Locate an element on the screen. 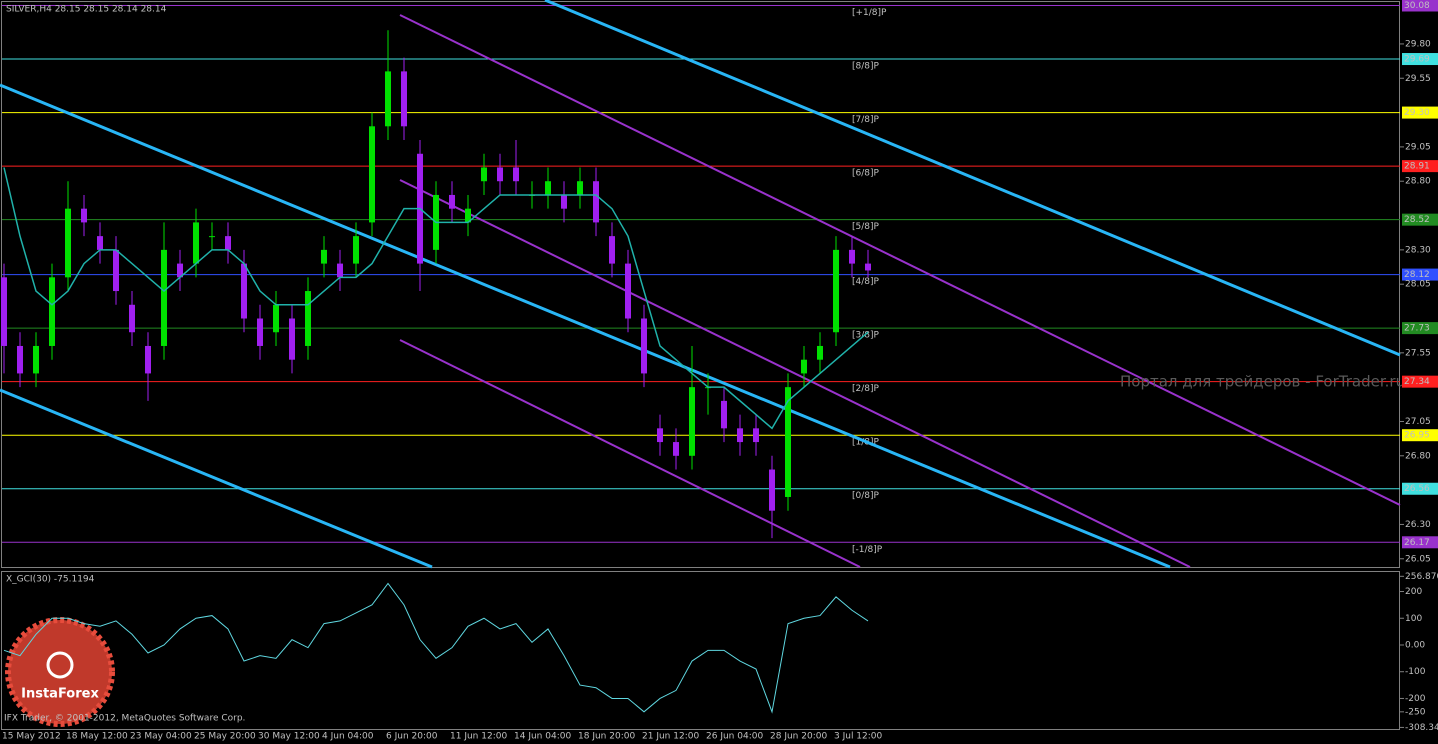 This screenshot has height=744, width=1438. x-tick-label: 21 Jun 12:00 is located at coordinates (670, 737).